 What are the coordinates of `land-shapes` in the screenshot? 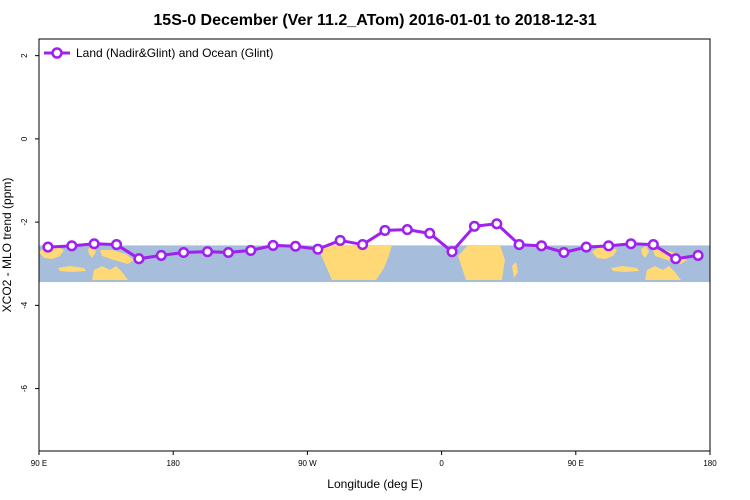 It's located at (363, 262).